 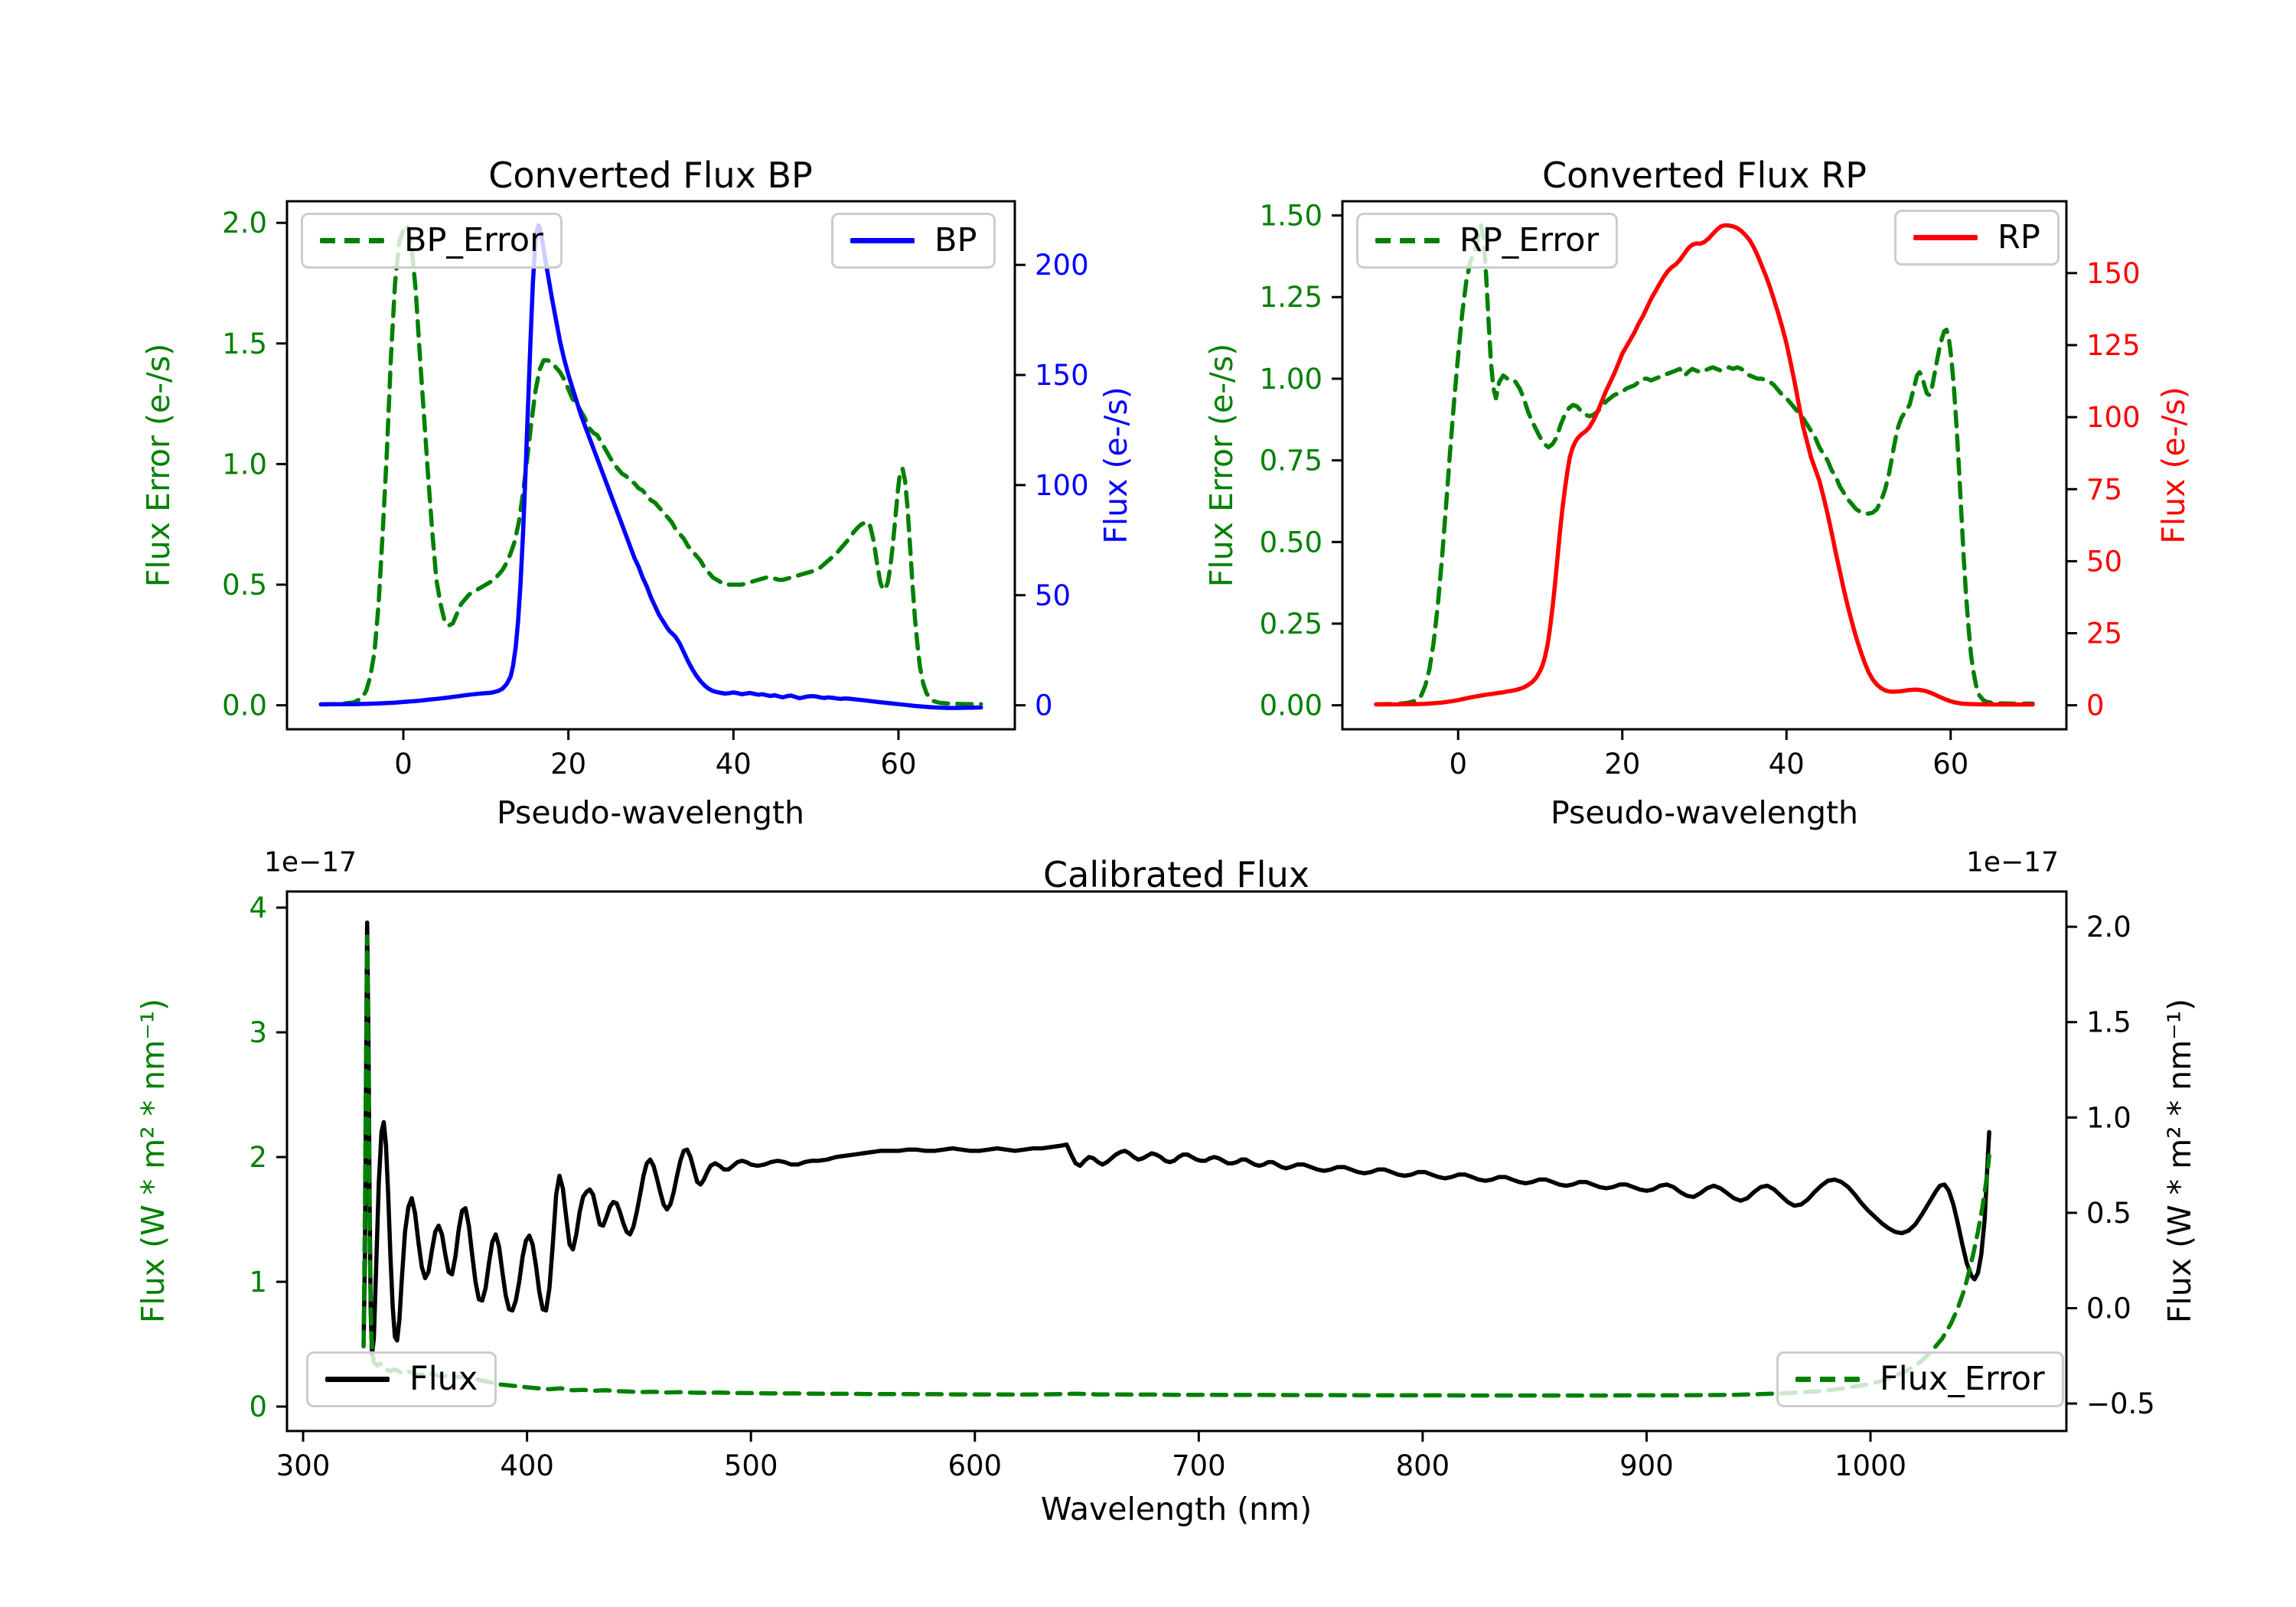 I want to click on legend-rp-error: RP_Error, so click(x=1487, y=241).